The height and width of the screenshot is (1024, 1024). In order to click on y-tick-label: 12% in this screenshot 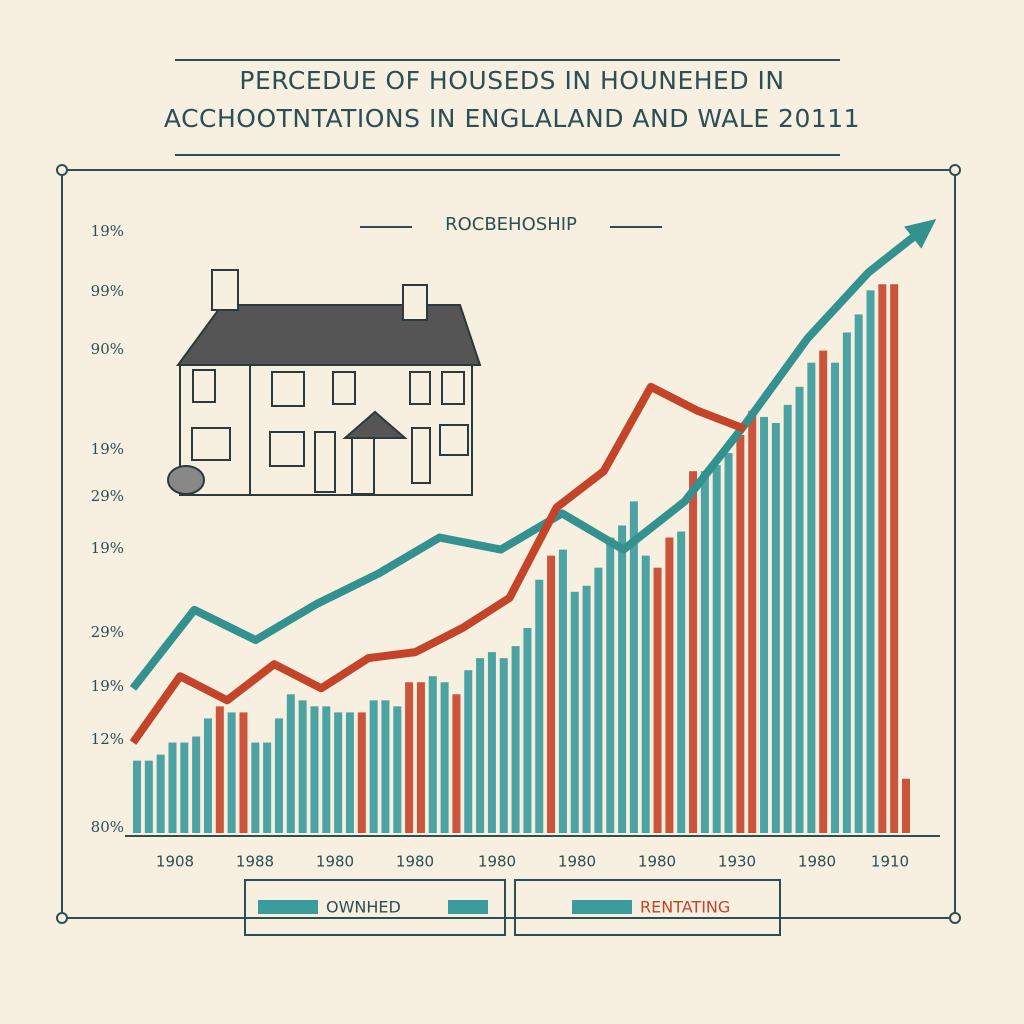, I will do `click(107, 739)`.